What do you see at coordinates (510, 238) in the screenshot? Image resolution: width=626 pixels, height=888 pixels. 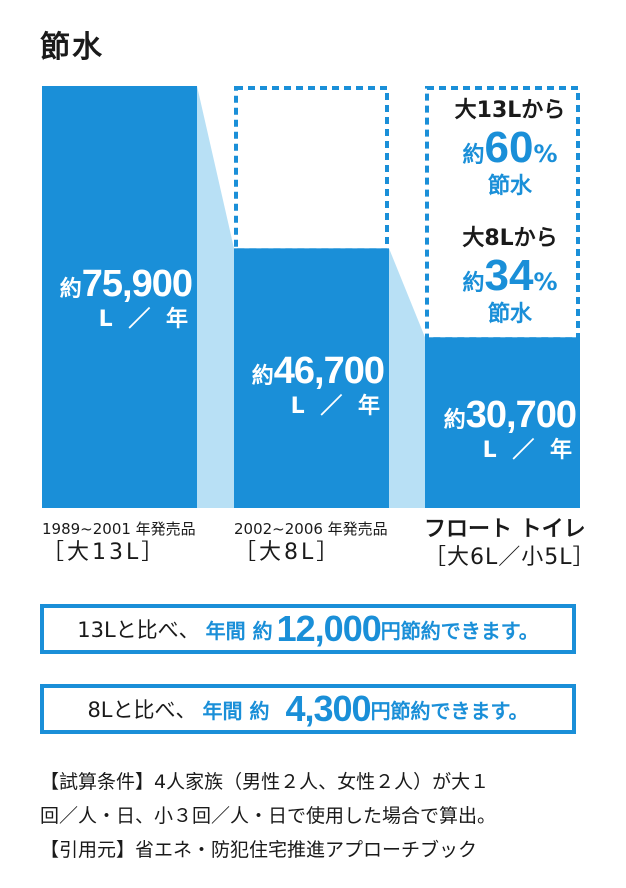 I see `callout-from: 大8Lから` at bounding box center [510, 238].